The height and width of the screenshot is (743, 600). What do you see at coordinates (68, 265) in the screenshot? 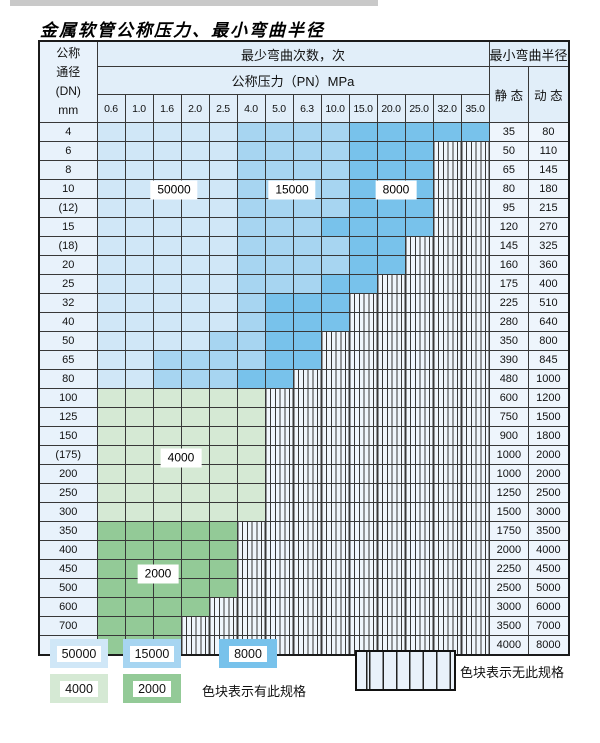
I see `dn-label: 20` at bounding box center [68, 265].